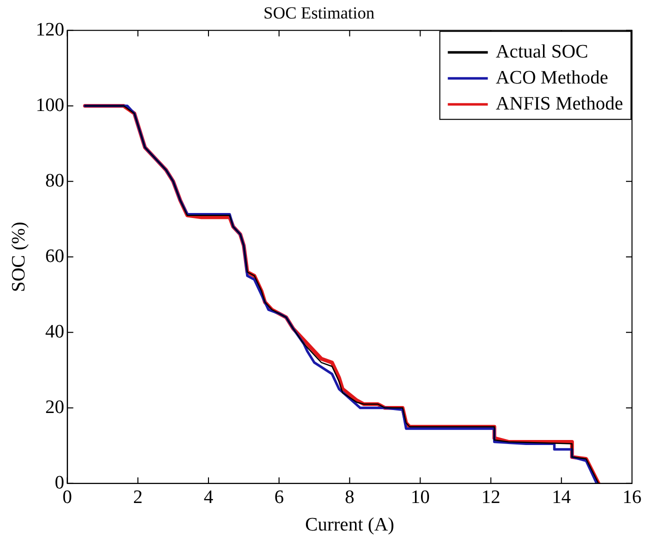 The height and width of the screenshot is (541, 650). What do you see at coordinates (552, 77) in the screenshot?
I see `legend-label: ACO Methode` at bounding box center [552, 77].